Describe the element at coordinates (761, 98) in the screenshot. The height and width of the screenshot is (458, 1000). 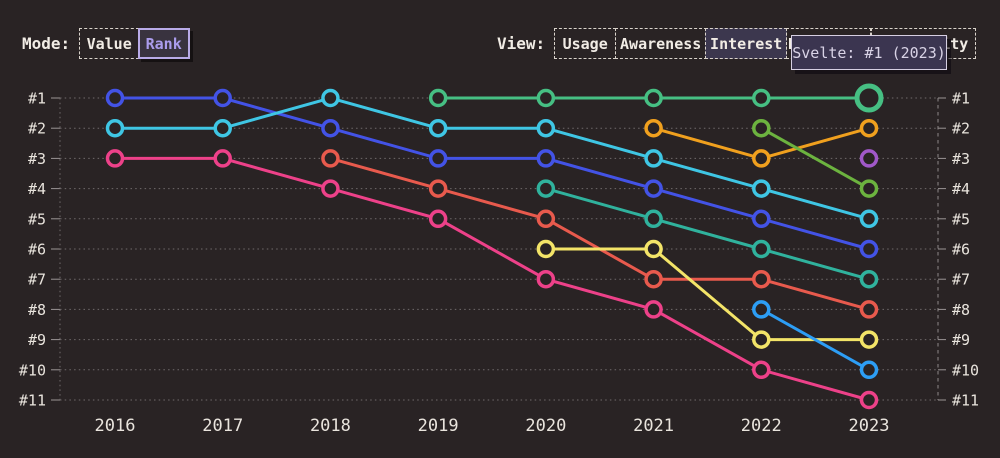
I see `svelte-point-2022` at that location.